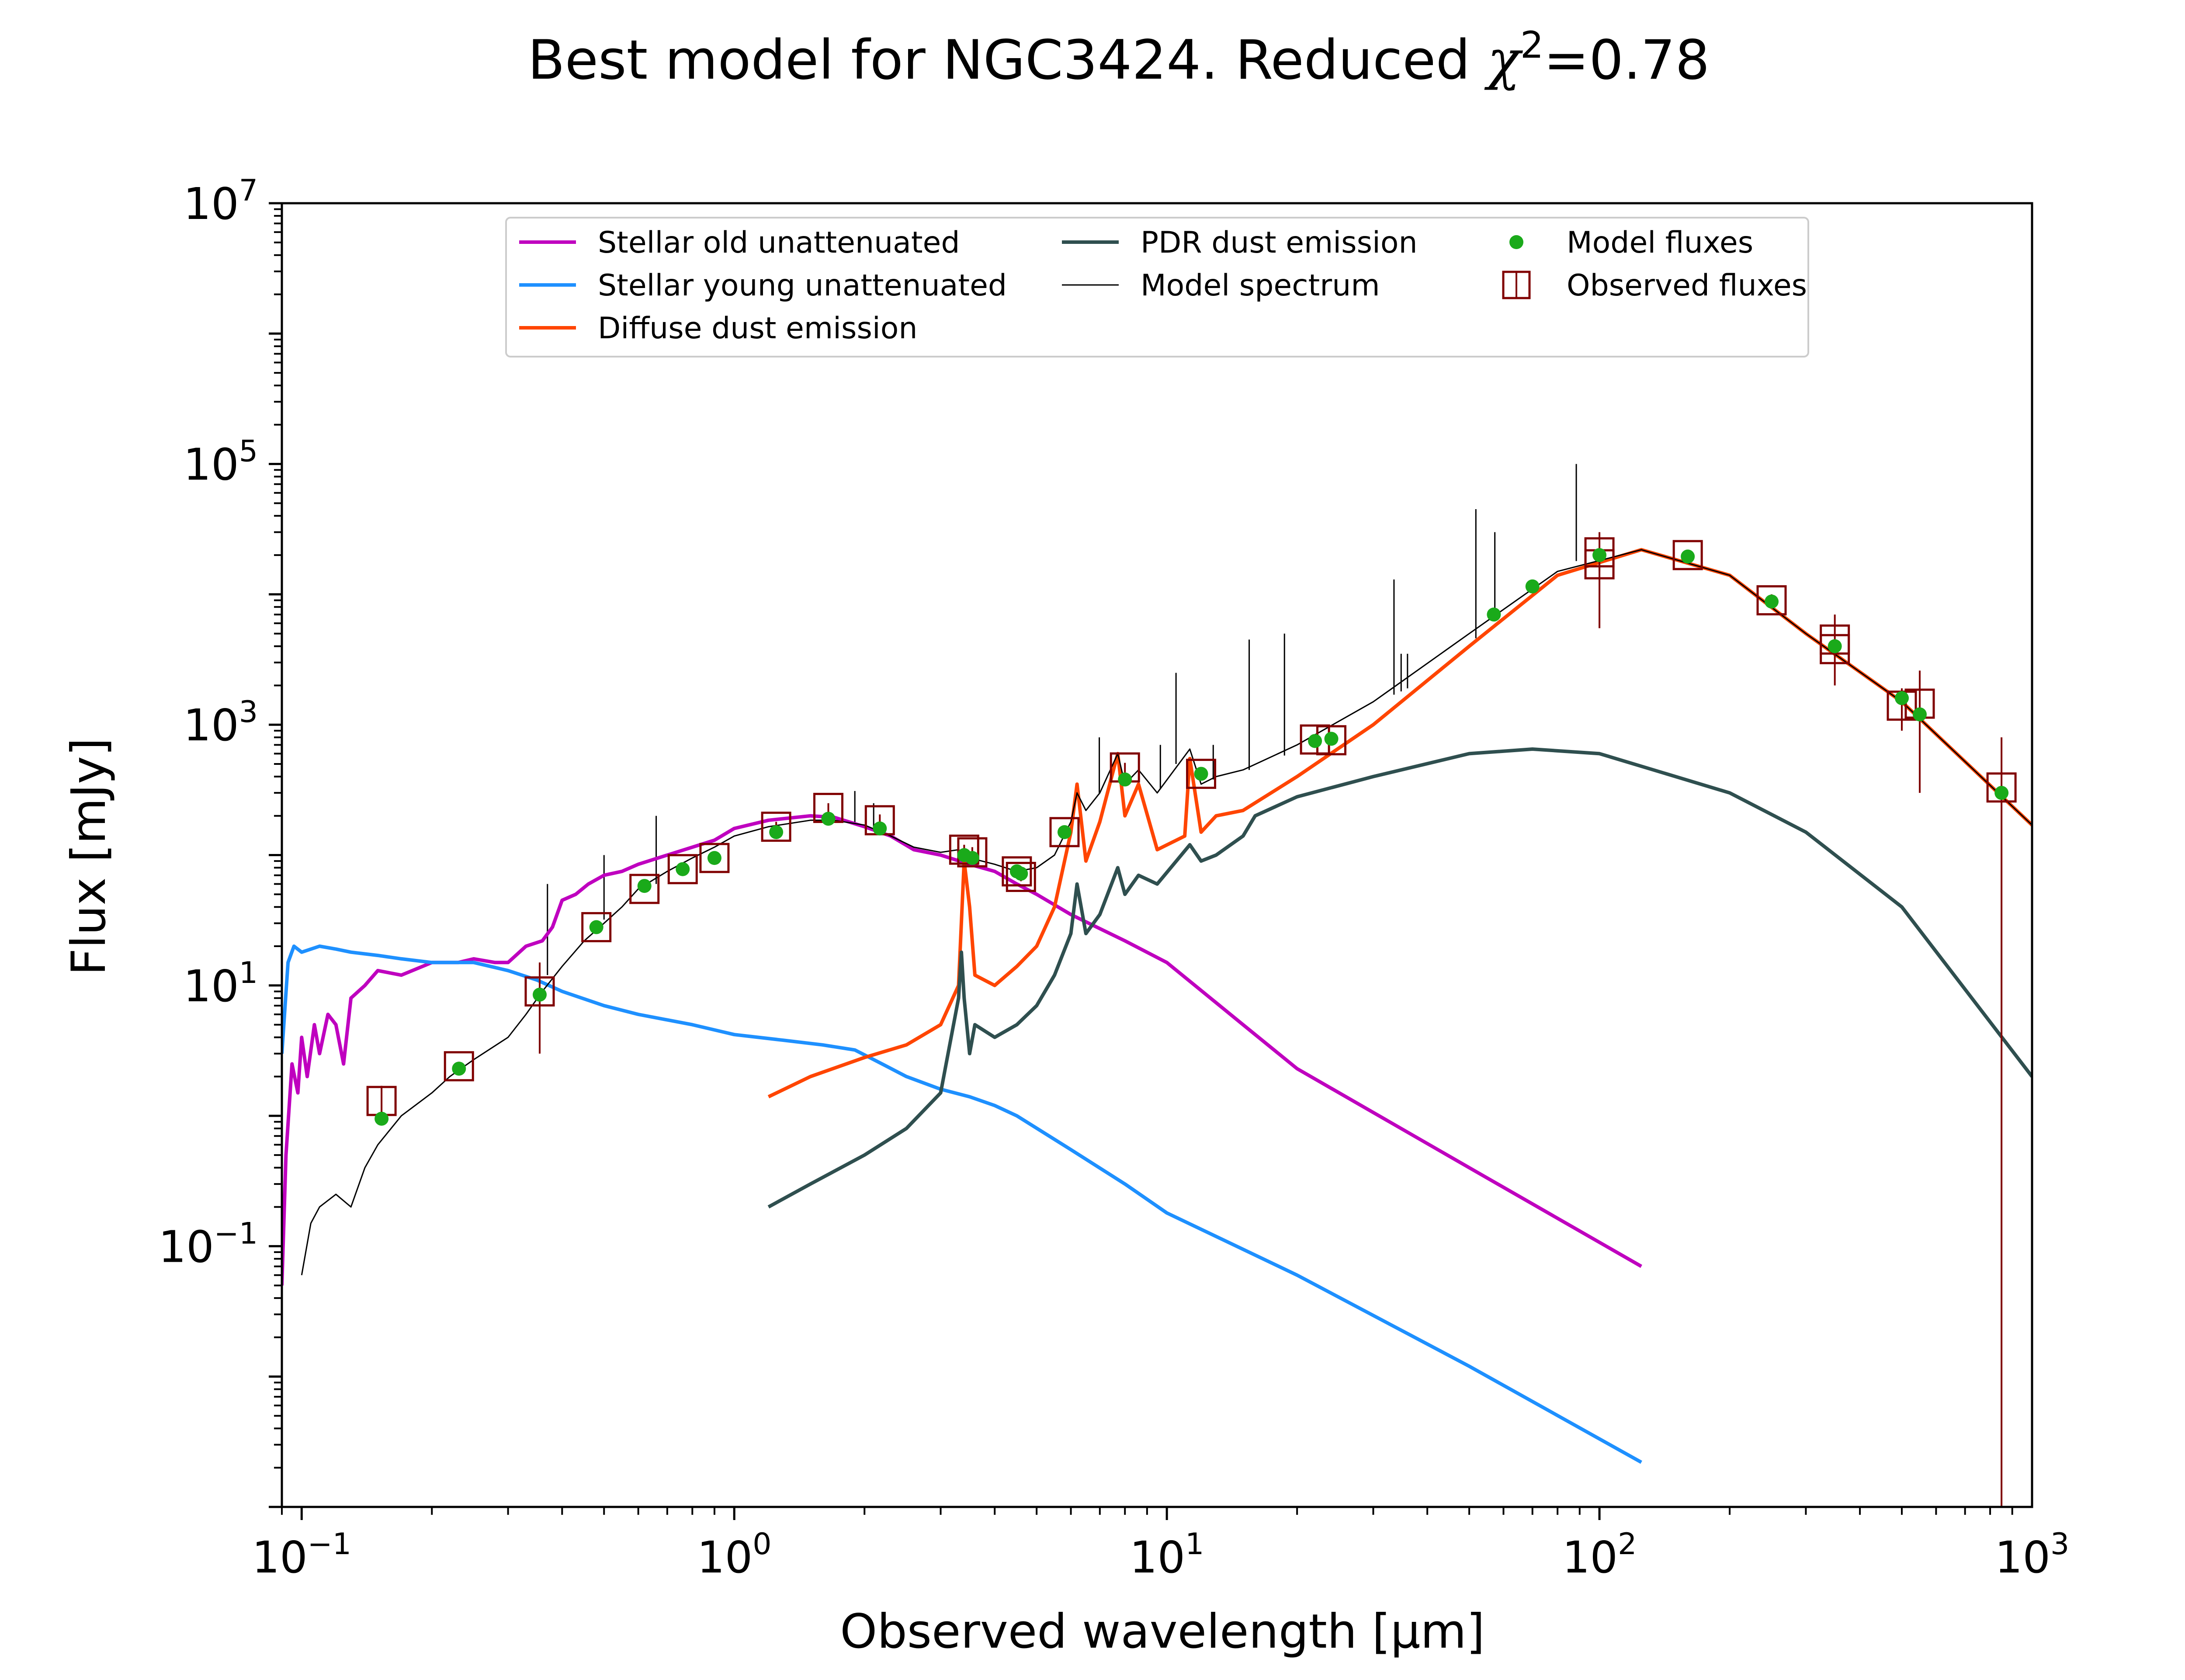 The image size is (2185, 1680). Describe the element at coordinates (1280, 243) in the screenshot. I see `legend-label: PDR dust emission` at that location.